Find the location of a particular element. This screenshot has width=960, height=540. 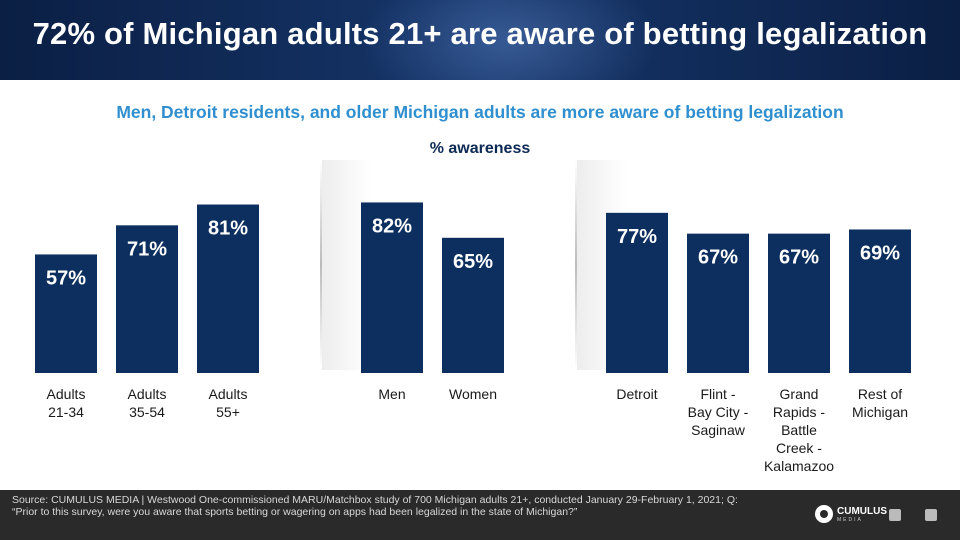

bar-rest-of-michigan is located at coordinates (880, 301).